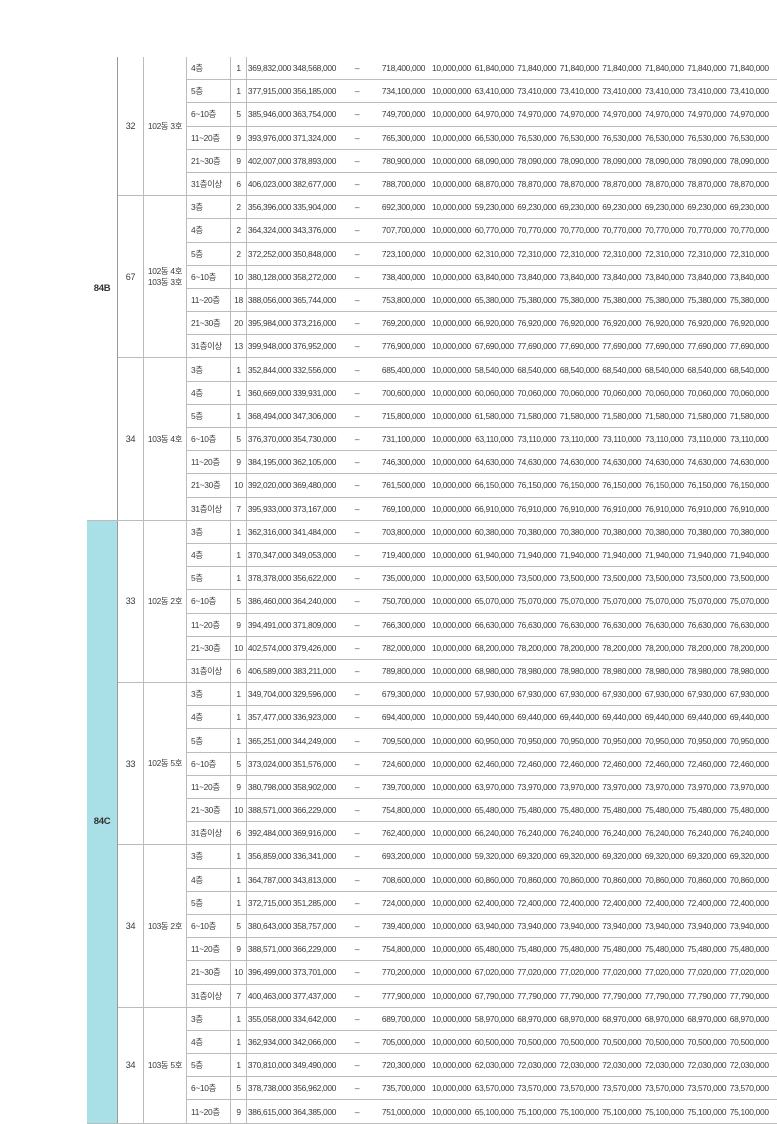  What do you see at coordinates (270, 68) in the screenshot?
I see `price-cell: 369,832,000` at bounding box center [270, 68].